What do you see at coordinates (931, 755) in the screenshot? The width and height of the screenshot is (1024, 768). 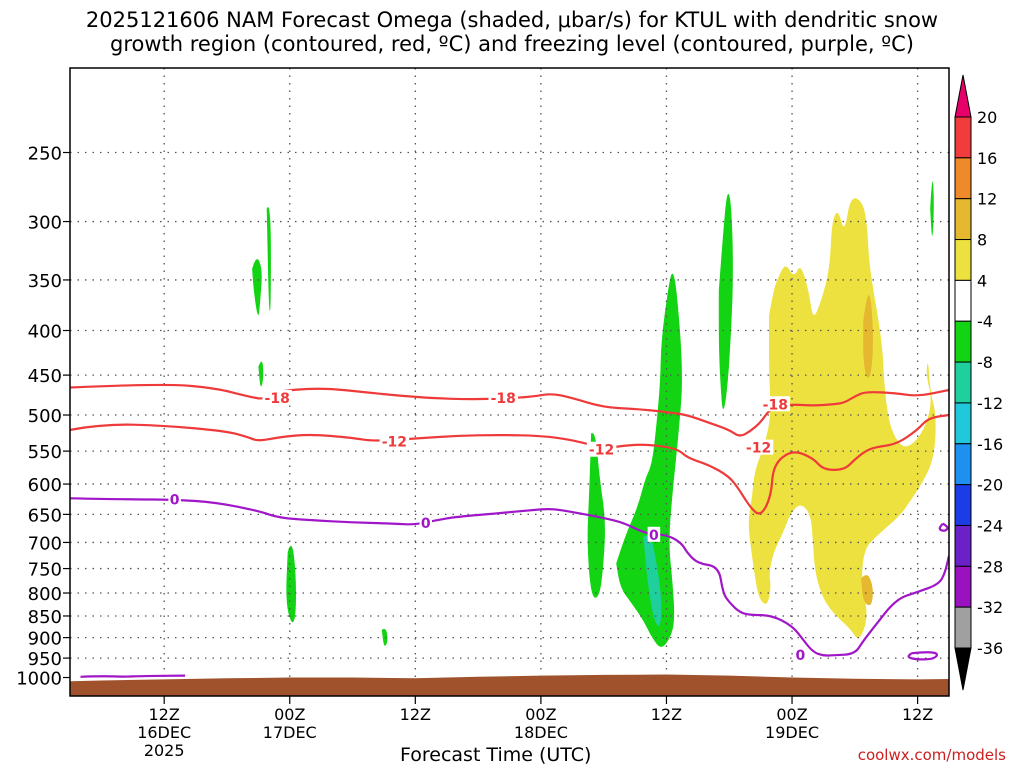 I see `site-credit: coolwx.com/models` at bounding box center [931, 755].